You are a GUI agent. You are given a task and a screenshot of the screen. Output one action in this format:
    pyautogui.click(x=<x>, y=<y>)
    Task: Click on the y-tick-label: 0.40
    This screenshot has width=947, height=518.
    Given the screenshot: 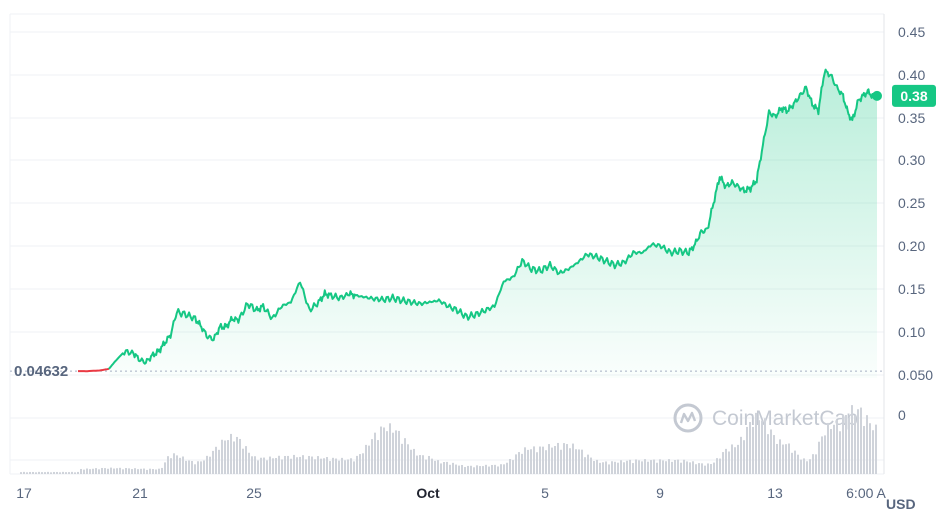 What is the action you would take?
    pyautogui.click(x=911, y=75)
    